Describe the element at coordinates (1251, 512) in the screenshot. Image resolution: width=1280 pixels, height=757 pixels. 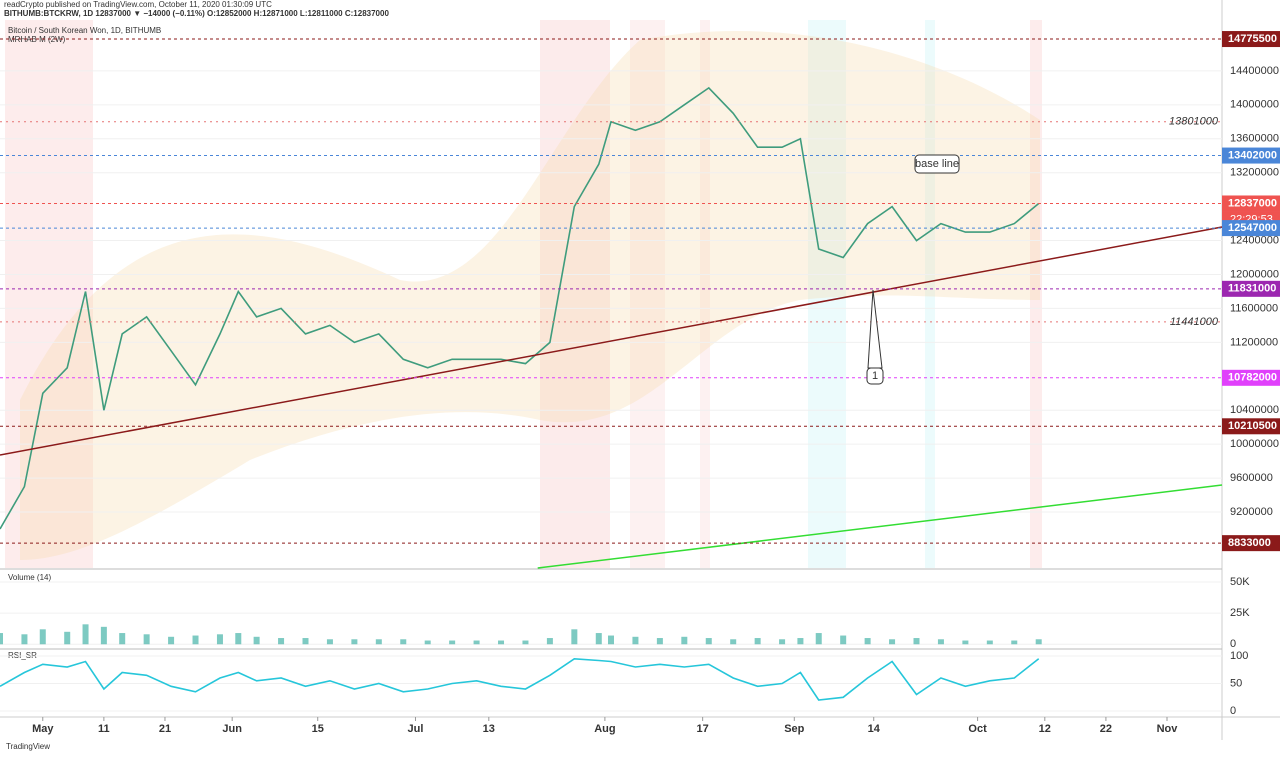
I see `y-tick-label: 9200000` at that location.